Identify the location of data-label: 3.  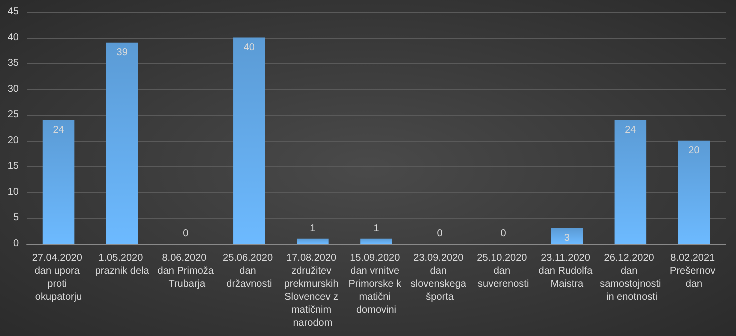
(567, 238).